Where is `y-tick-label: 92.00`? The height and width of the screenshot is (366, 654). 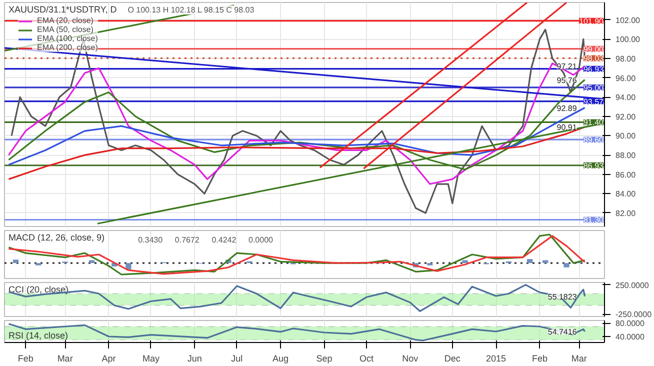 y-tick-label: 92.00 is located at coordinates (626, 117).